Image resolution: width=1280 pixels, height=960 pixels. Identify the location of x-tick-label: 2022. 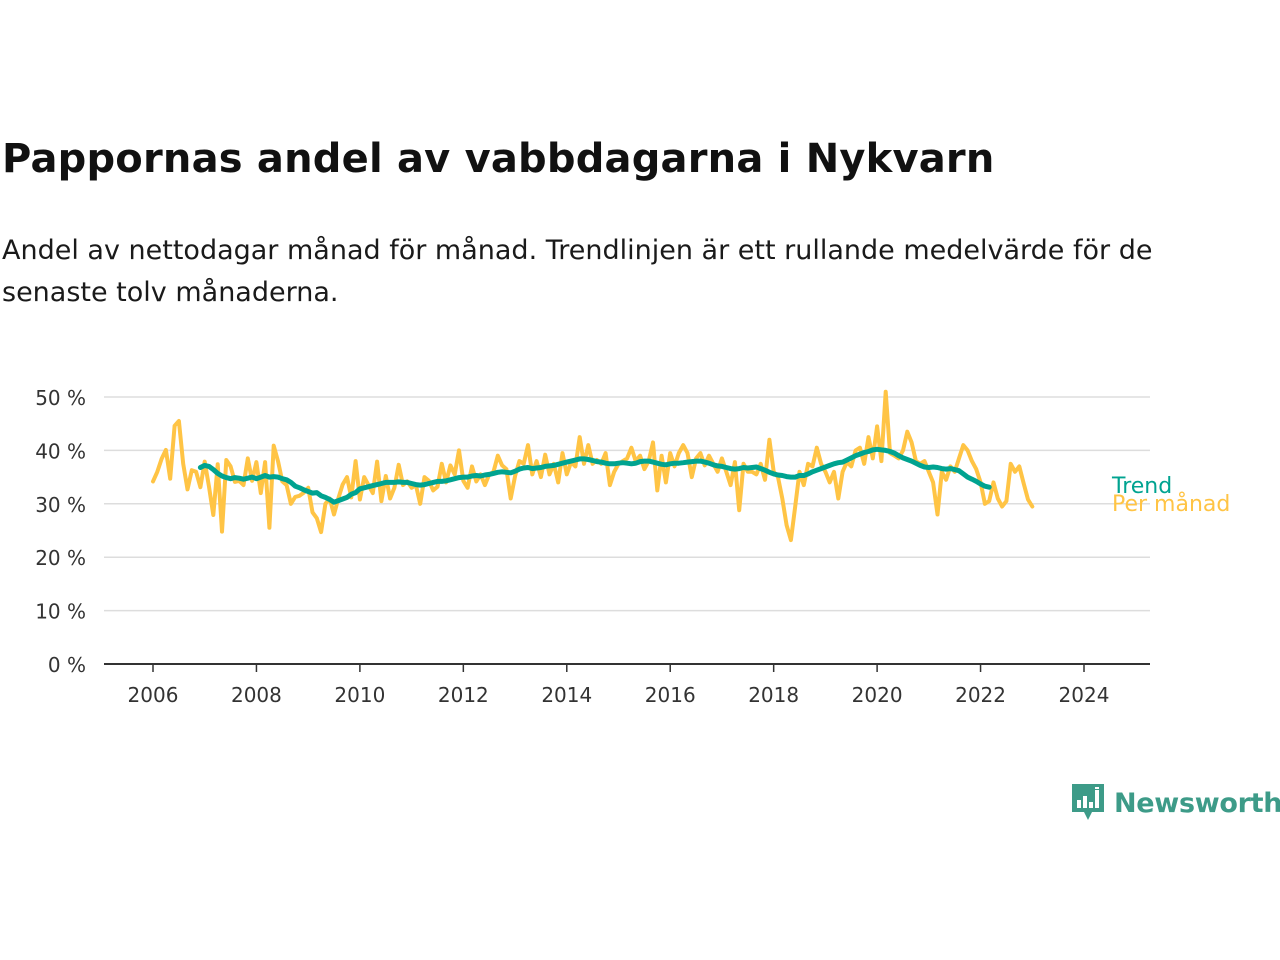
(980, 695).